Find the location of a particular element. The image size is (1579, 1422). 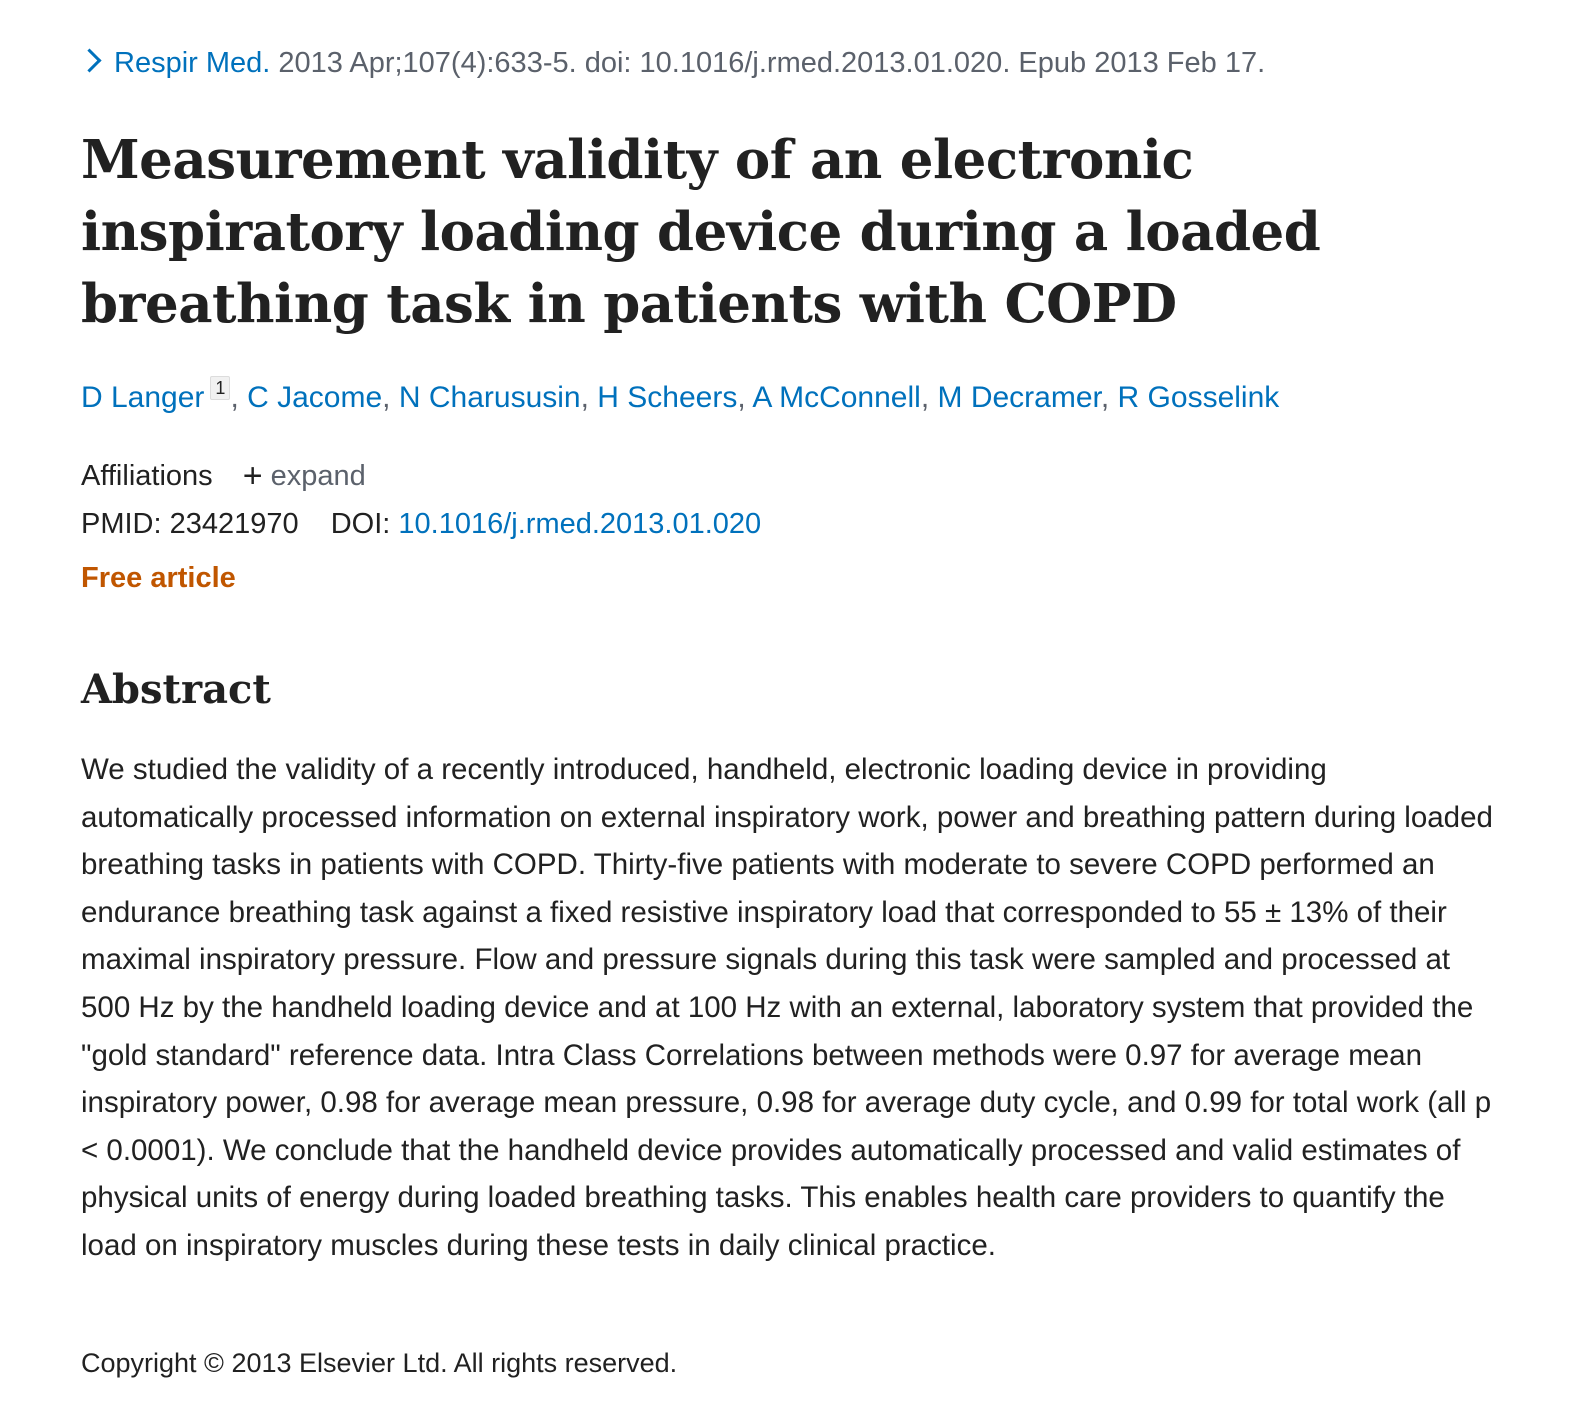

author-link: N Charususin is located at coordinates (489, 397).